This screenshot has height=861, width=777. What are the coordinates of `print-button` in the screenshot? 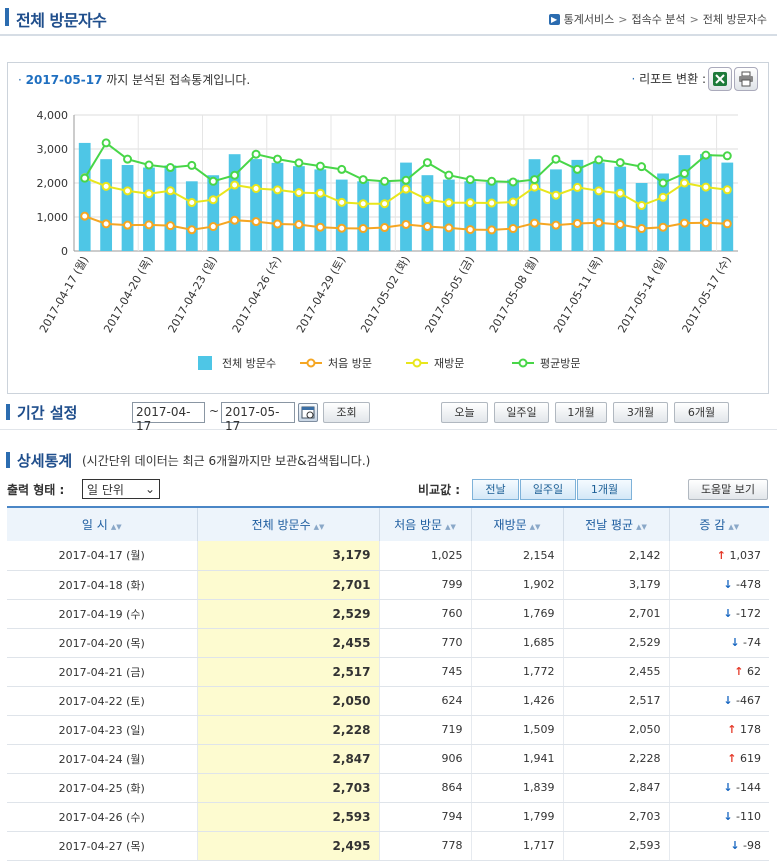 It's located at (746, 79).